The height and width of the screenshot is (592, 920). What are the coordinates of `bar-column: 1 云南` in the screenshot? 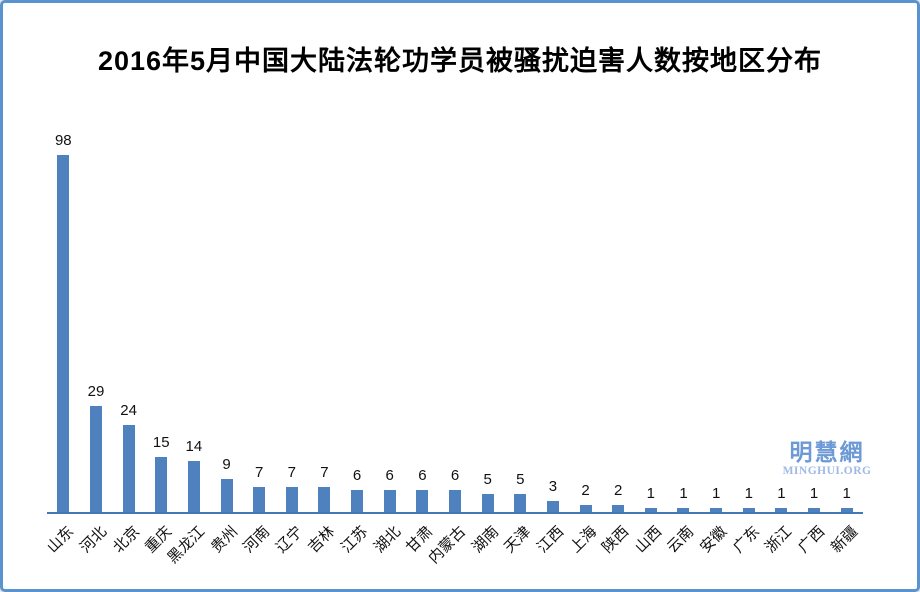 It's located at (682, 352).